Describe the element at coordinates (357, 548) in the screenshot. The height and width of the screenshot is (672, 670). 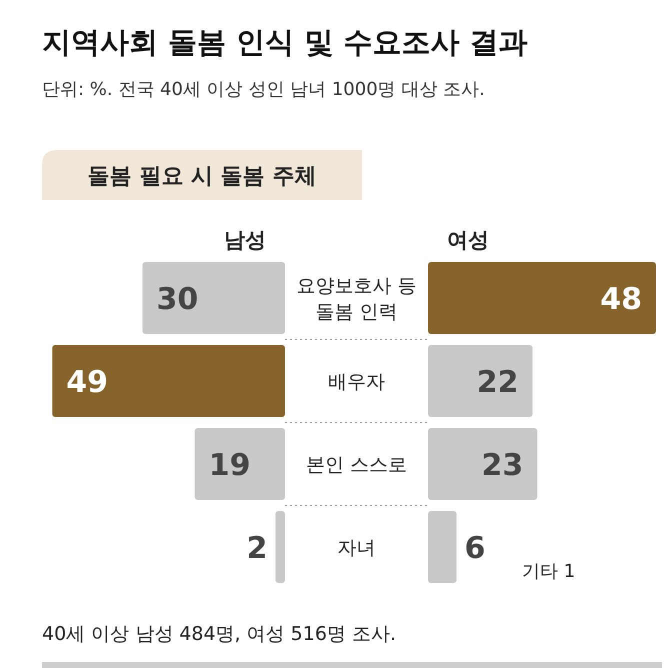
I see `y-tick-label: 자녀` at that location.